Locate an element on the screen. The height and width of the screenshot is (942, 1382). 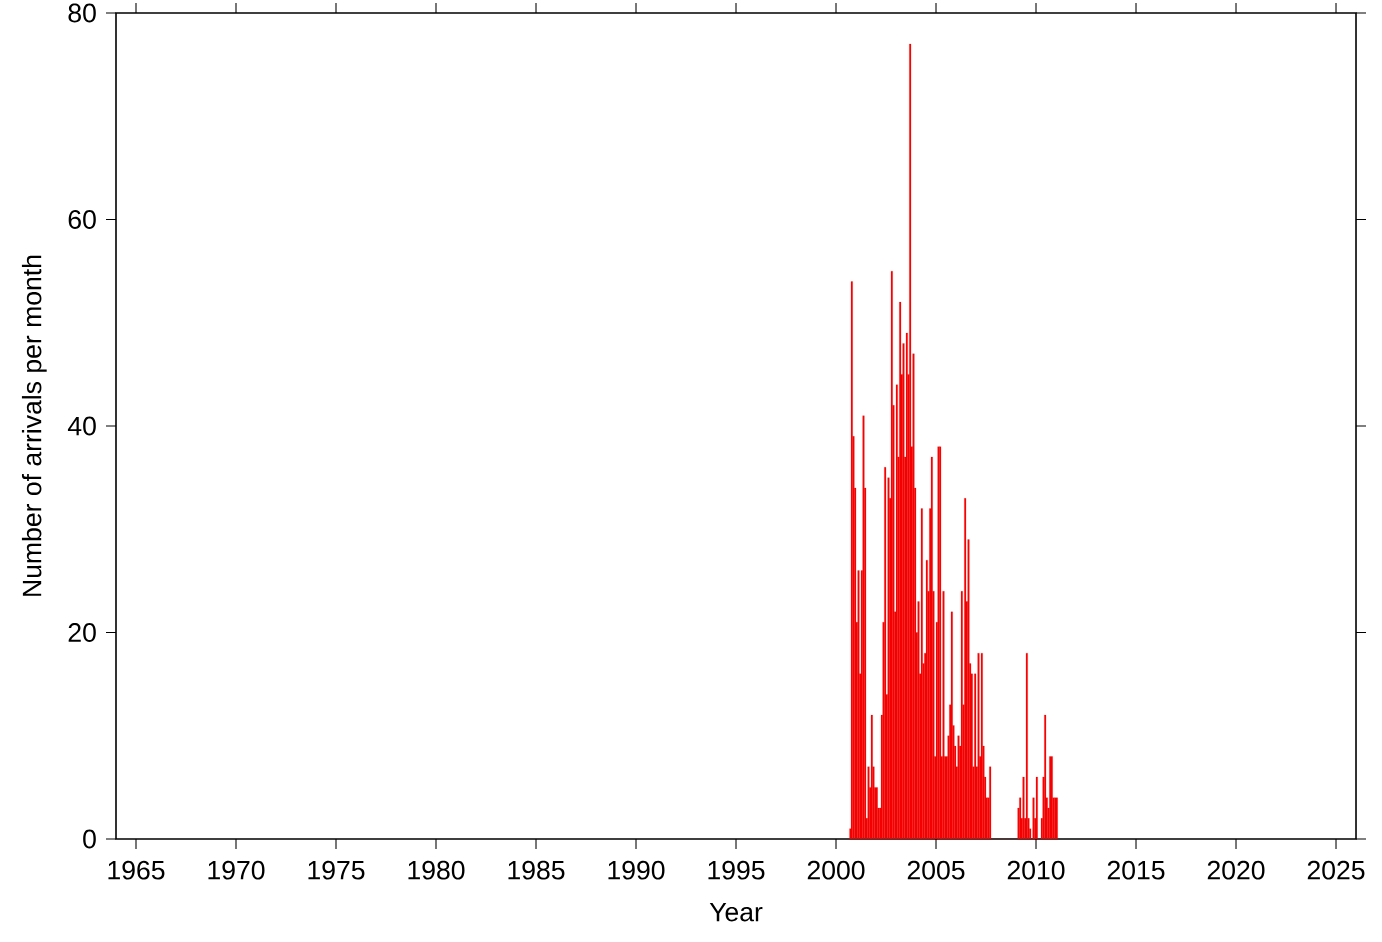
x-axis-title: Year is located at coordinates (736, 912).